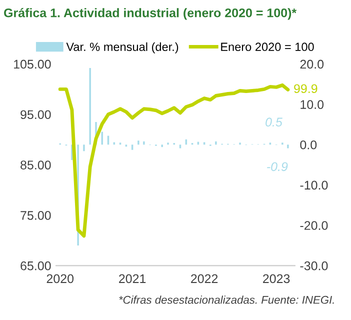 Image resolution: width=351 pixels, height=320 pixels. Describe the element at coordinates (204, 279) in the screenshot. I see `x-tick-label: 2022` at that location.